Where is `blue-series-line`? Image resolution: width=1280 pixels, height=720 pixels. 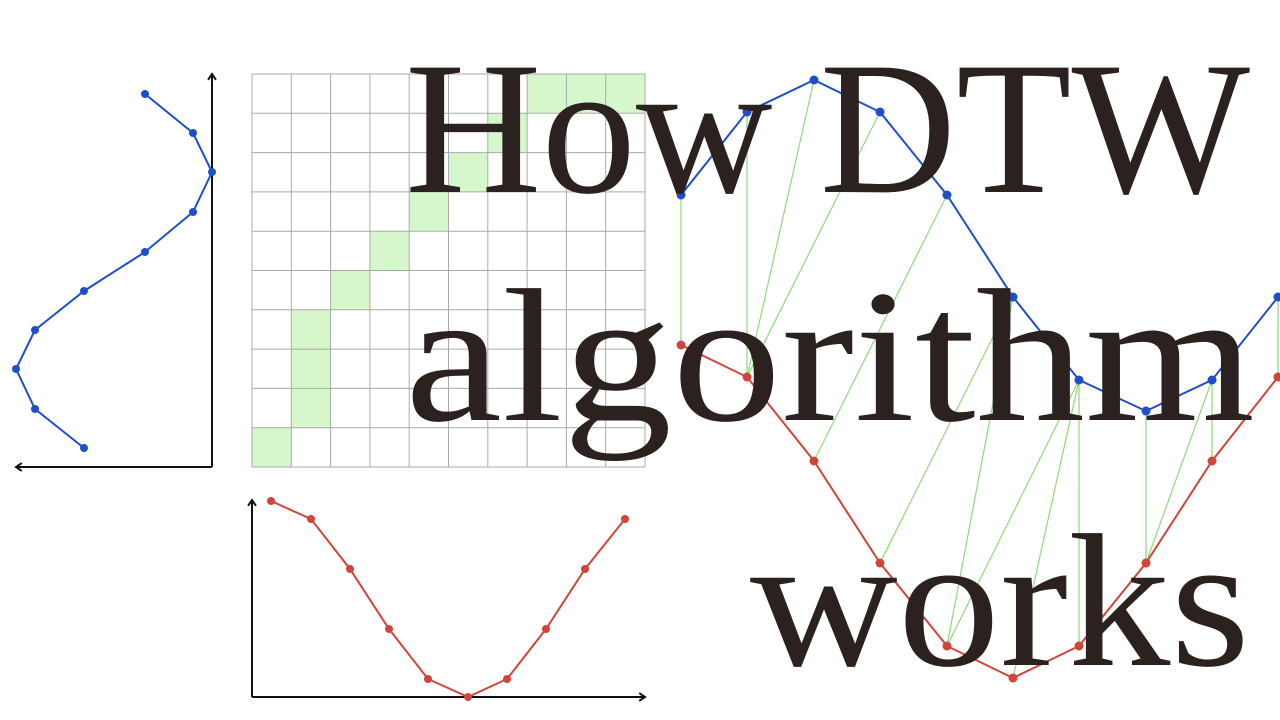
blue-series-line is located at coordinates (114, 271).